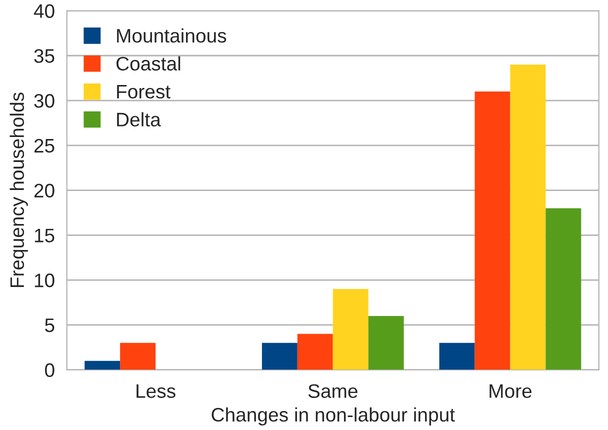  What do you see at coordinates (171, 35) in the screenshot?
I see `legend-label: Mountainous` at bounding box center [171, 35].